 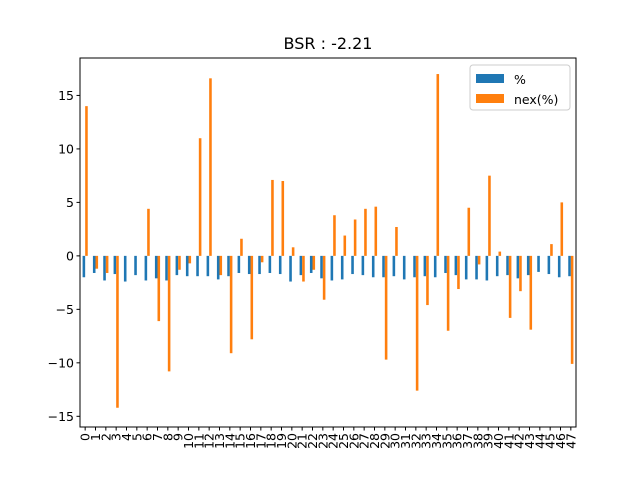 What do you see at coordinates (343, 441) in the screenshot?
I see `x-tick-label: 25` at bounding box center [343, 441].